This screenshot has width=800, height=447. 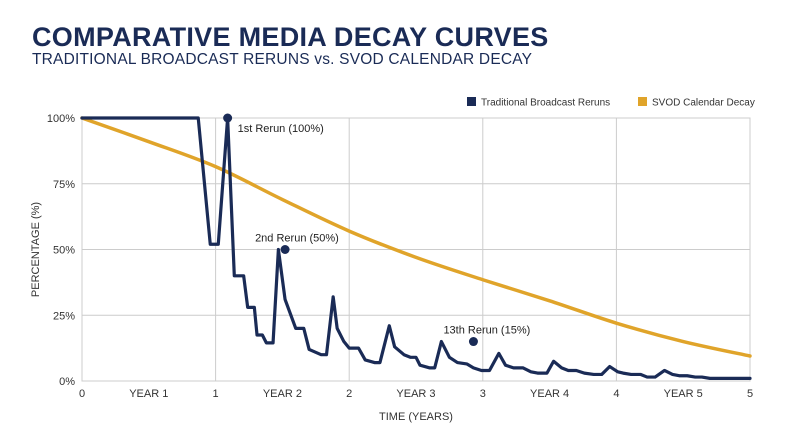 What do you see at coordinates (416, 417) in the screenshot?
I see `x-axis-label: TIME (YEARS)` at bounding box center [416, 417].